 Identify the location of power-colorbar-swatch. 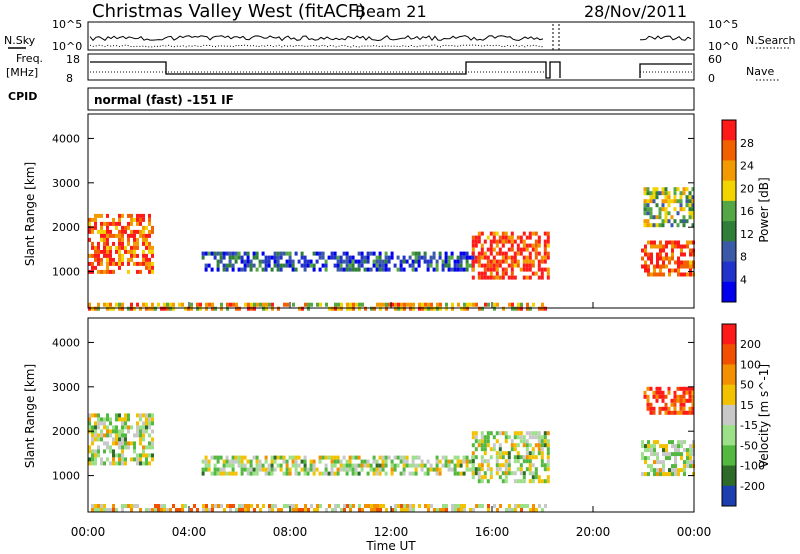
(729, 150).